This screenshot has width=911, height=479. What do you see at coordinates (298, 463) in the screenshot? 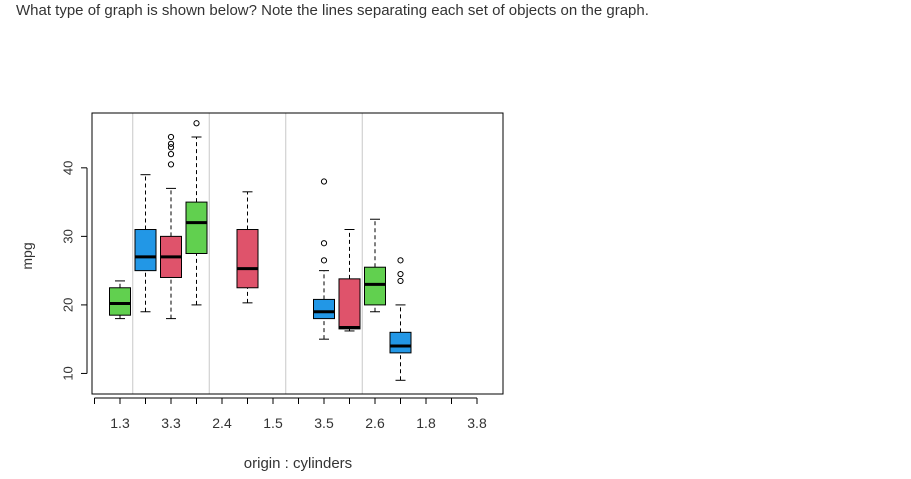
I see `x-axis-label: origin : cylinders` at bounding box center [298, 463].